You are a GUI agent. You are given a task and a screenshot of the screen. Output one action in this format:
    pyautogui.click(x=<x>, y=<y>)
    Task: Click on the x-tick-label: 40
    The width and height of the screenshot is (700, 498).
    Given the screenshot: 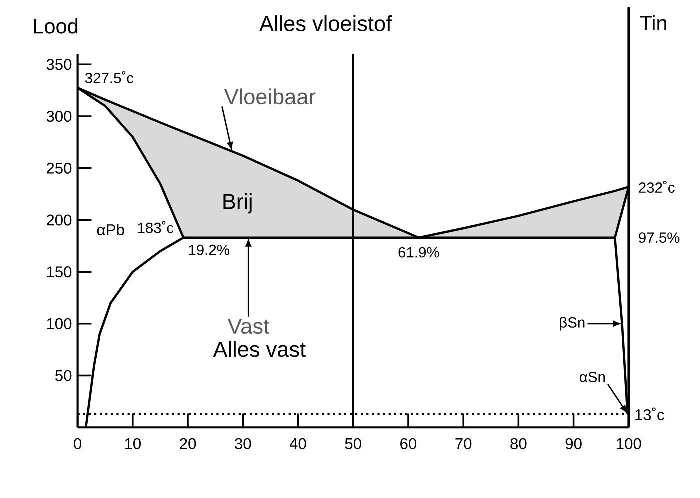 What is the action you would take?
    pyautogui.click(x=298, y=444)
    